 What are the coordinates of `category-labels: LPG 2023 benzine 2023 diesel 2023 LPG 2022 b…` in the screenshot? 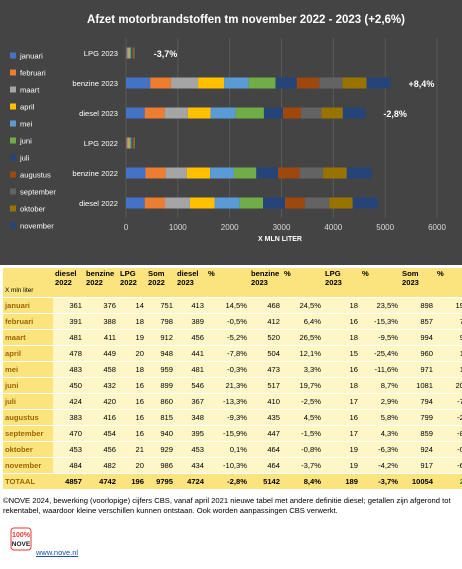 It's located at (95, 128).